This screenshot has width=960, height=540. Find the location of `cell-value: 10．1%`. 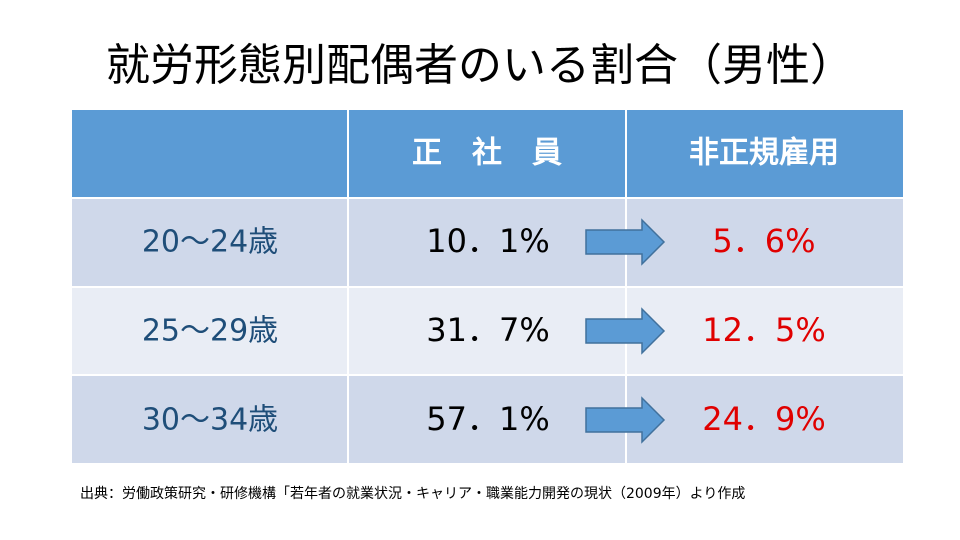

cell-value: 10．1% is located at coordinates (488, 241).